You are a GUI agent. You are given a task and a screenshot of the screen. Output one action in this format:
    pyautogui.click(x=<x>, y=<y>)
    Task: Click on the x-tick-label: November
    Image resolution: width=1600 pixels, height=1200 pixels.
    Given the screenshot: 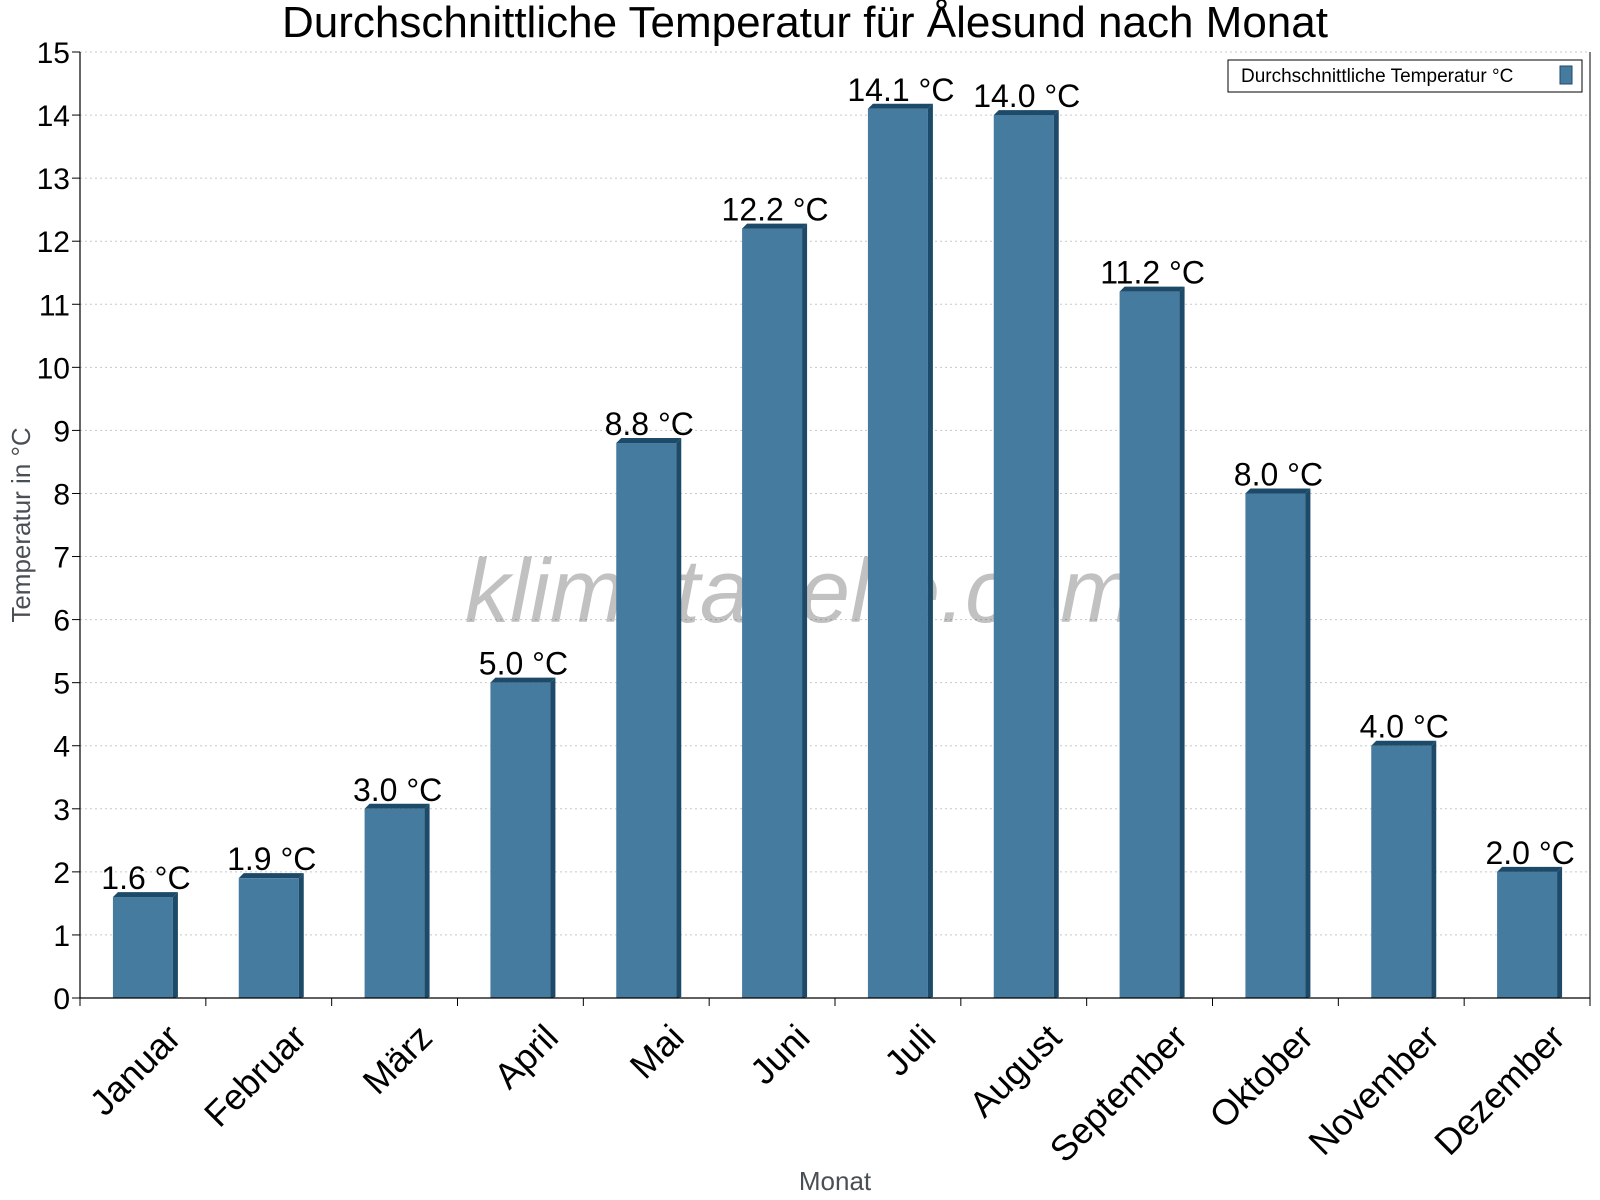 What is the action you would take?
    pyautogui.click(x=1373, y=1089)
    